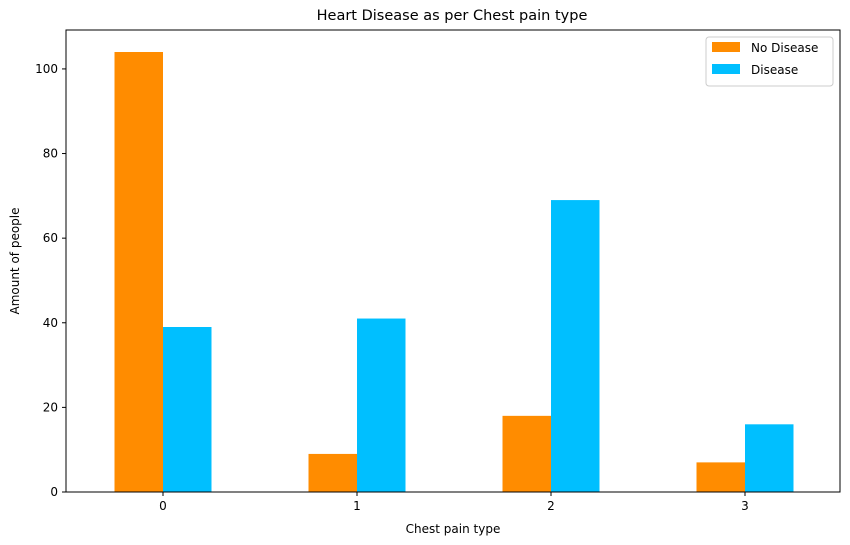 The image size is (850, 545). What do you see at coordinates (452, 16) in the screenshot?
I see `chart-title: Heart Disease as per Chest pain type` at bounding box center [452, 16].